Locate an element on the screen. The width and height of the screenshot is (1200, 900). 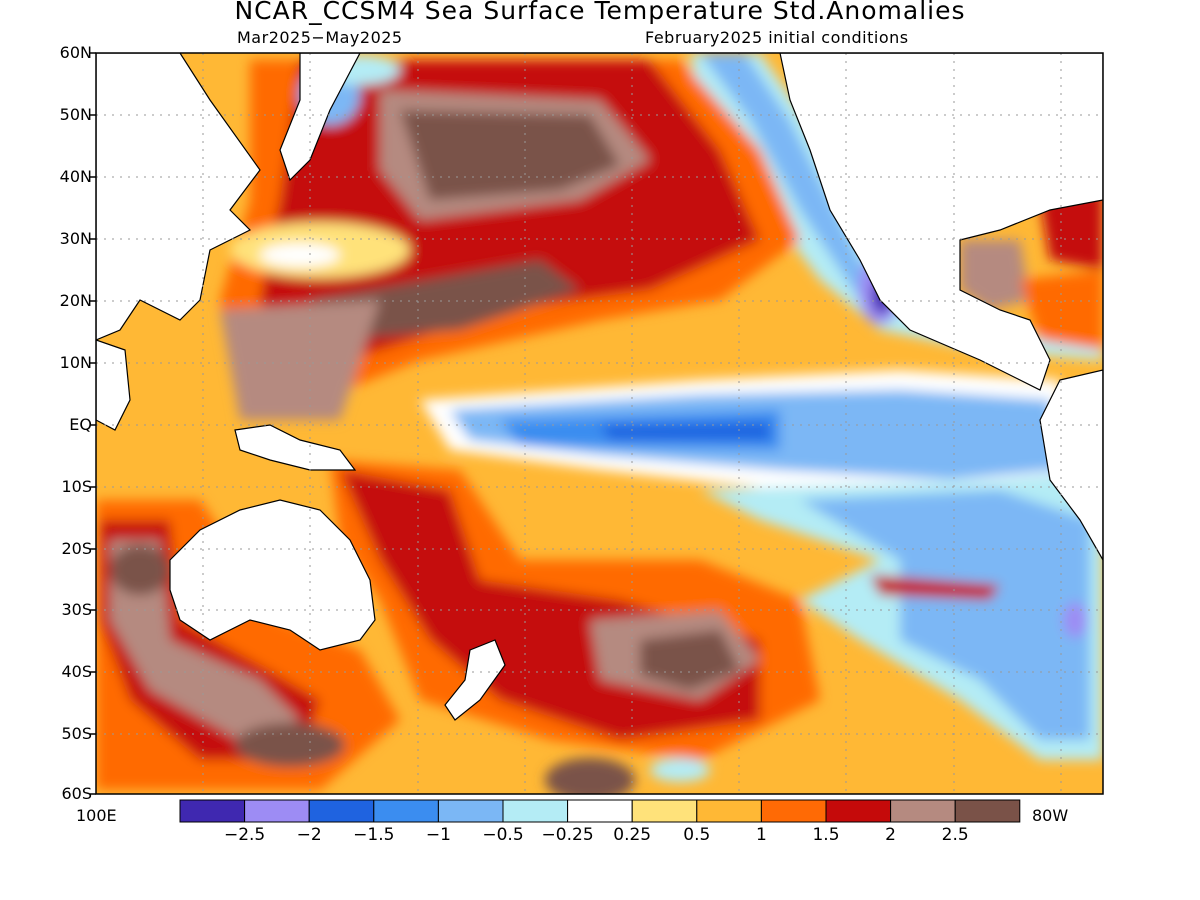
lat-label: 40S is located at coordinates (76, 671).